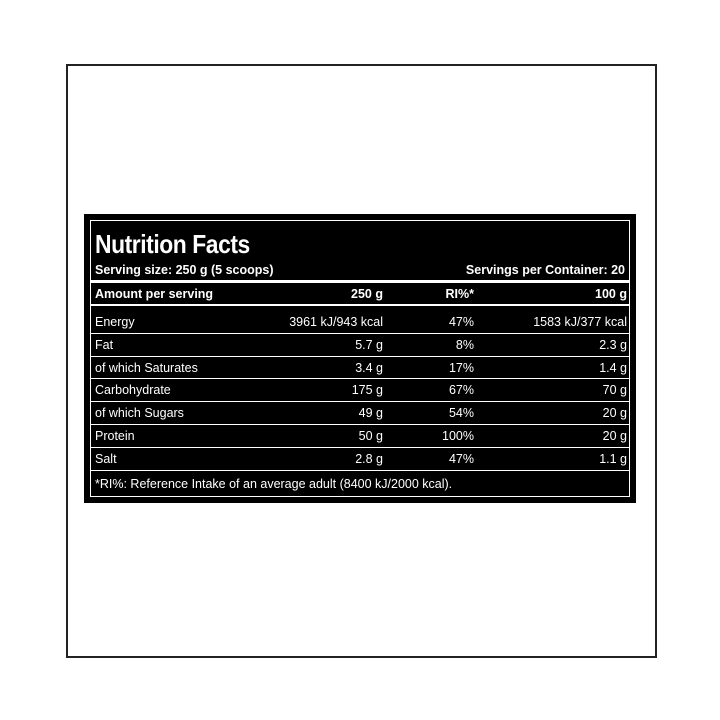 Image resolution: width=720 pixels, height=720 pixels. I want to click on row-cell-2: 8%, so click(464, 344).